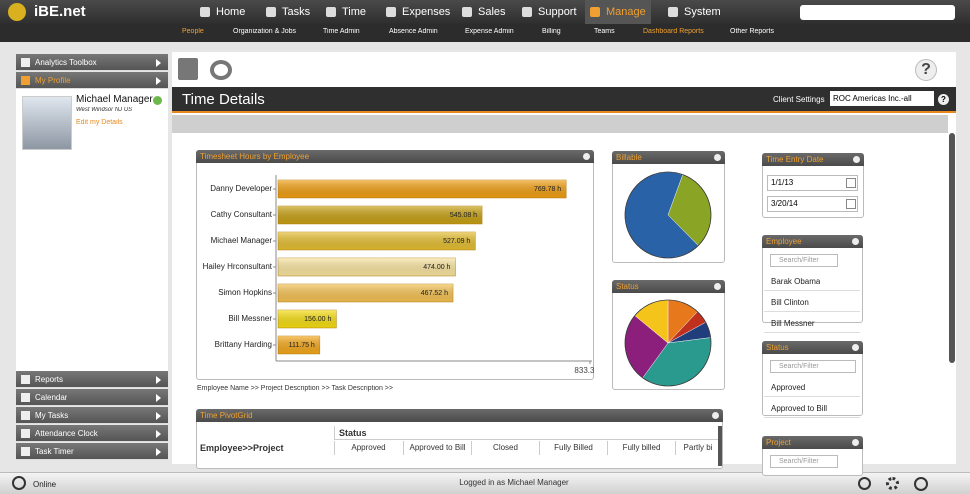 The image size is (970, 494). I want to click on subnav-item: Teams, so click(604, 31).